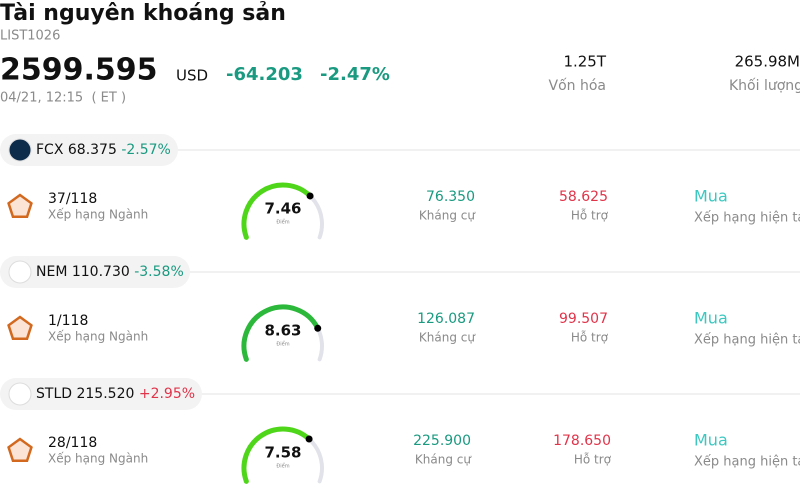  Describe the element at coordinates (54, 394) in the screenshot. I see `ticker: STLD` at that location.